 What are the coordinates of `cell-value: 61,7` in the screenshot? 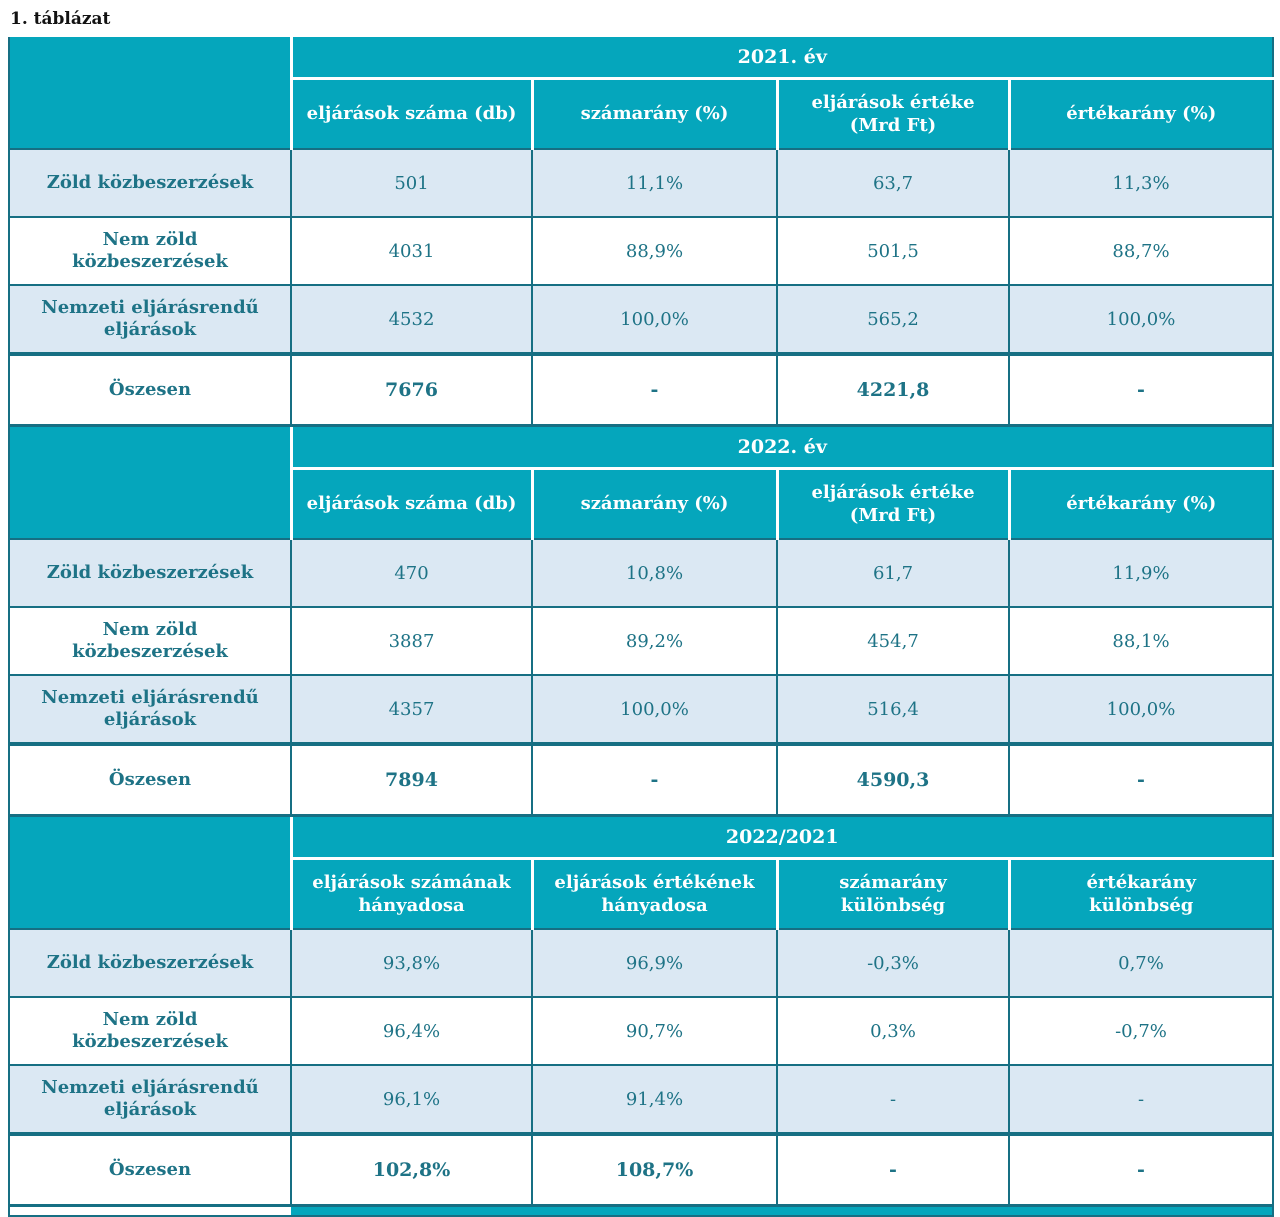 It's located at (893, 573).